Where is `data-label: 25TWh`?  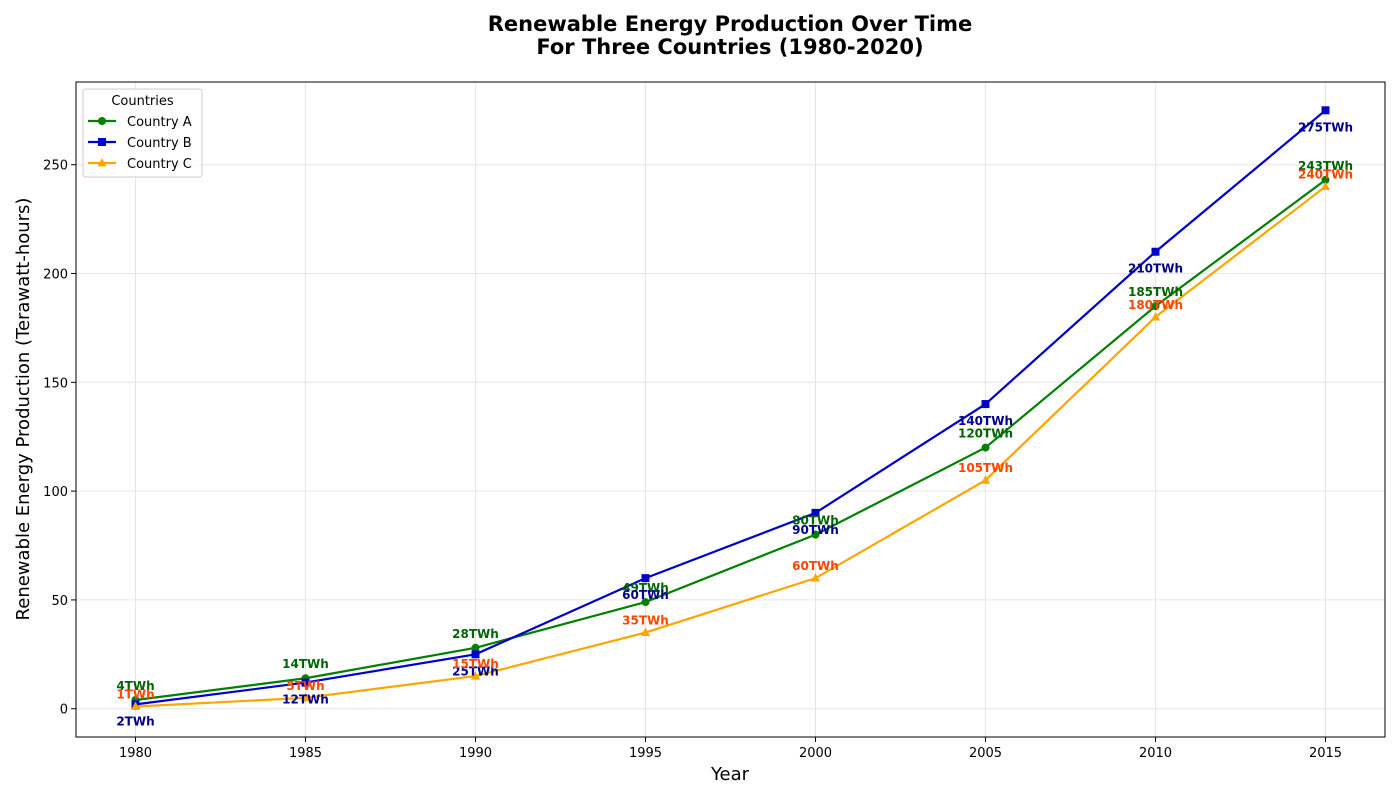
data-label: 25TWh is located at coordinates (475, 671).